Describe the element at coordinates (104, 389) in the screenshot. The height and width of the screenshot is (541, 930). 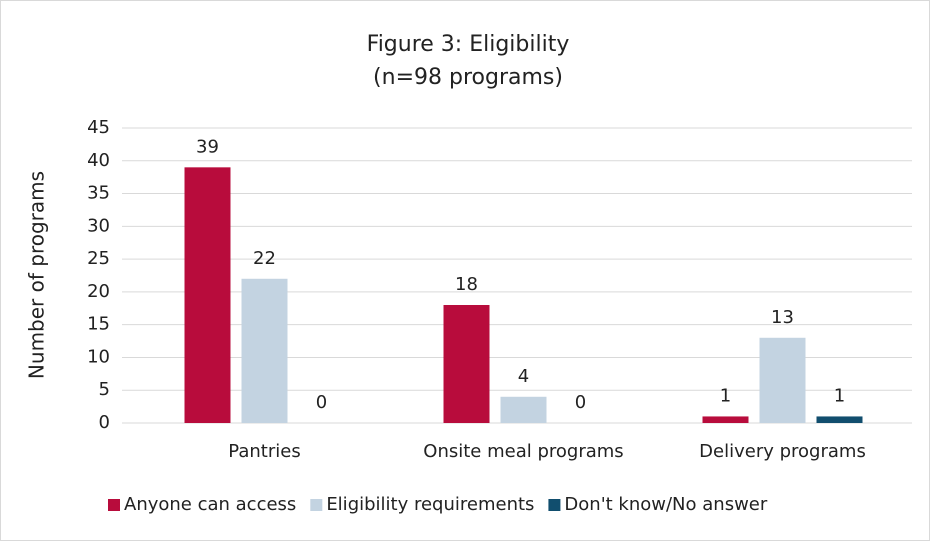
I see `y-tick-label: 5` at that location.